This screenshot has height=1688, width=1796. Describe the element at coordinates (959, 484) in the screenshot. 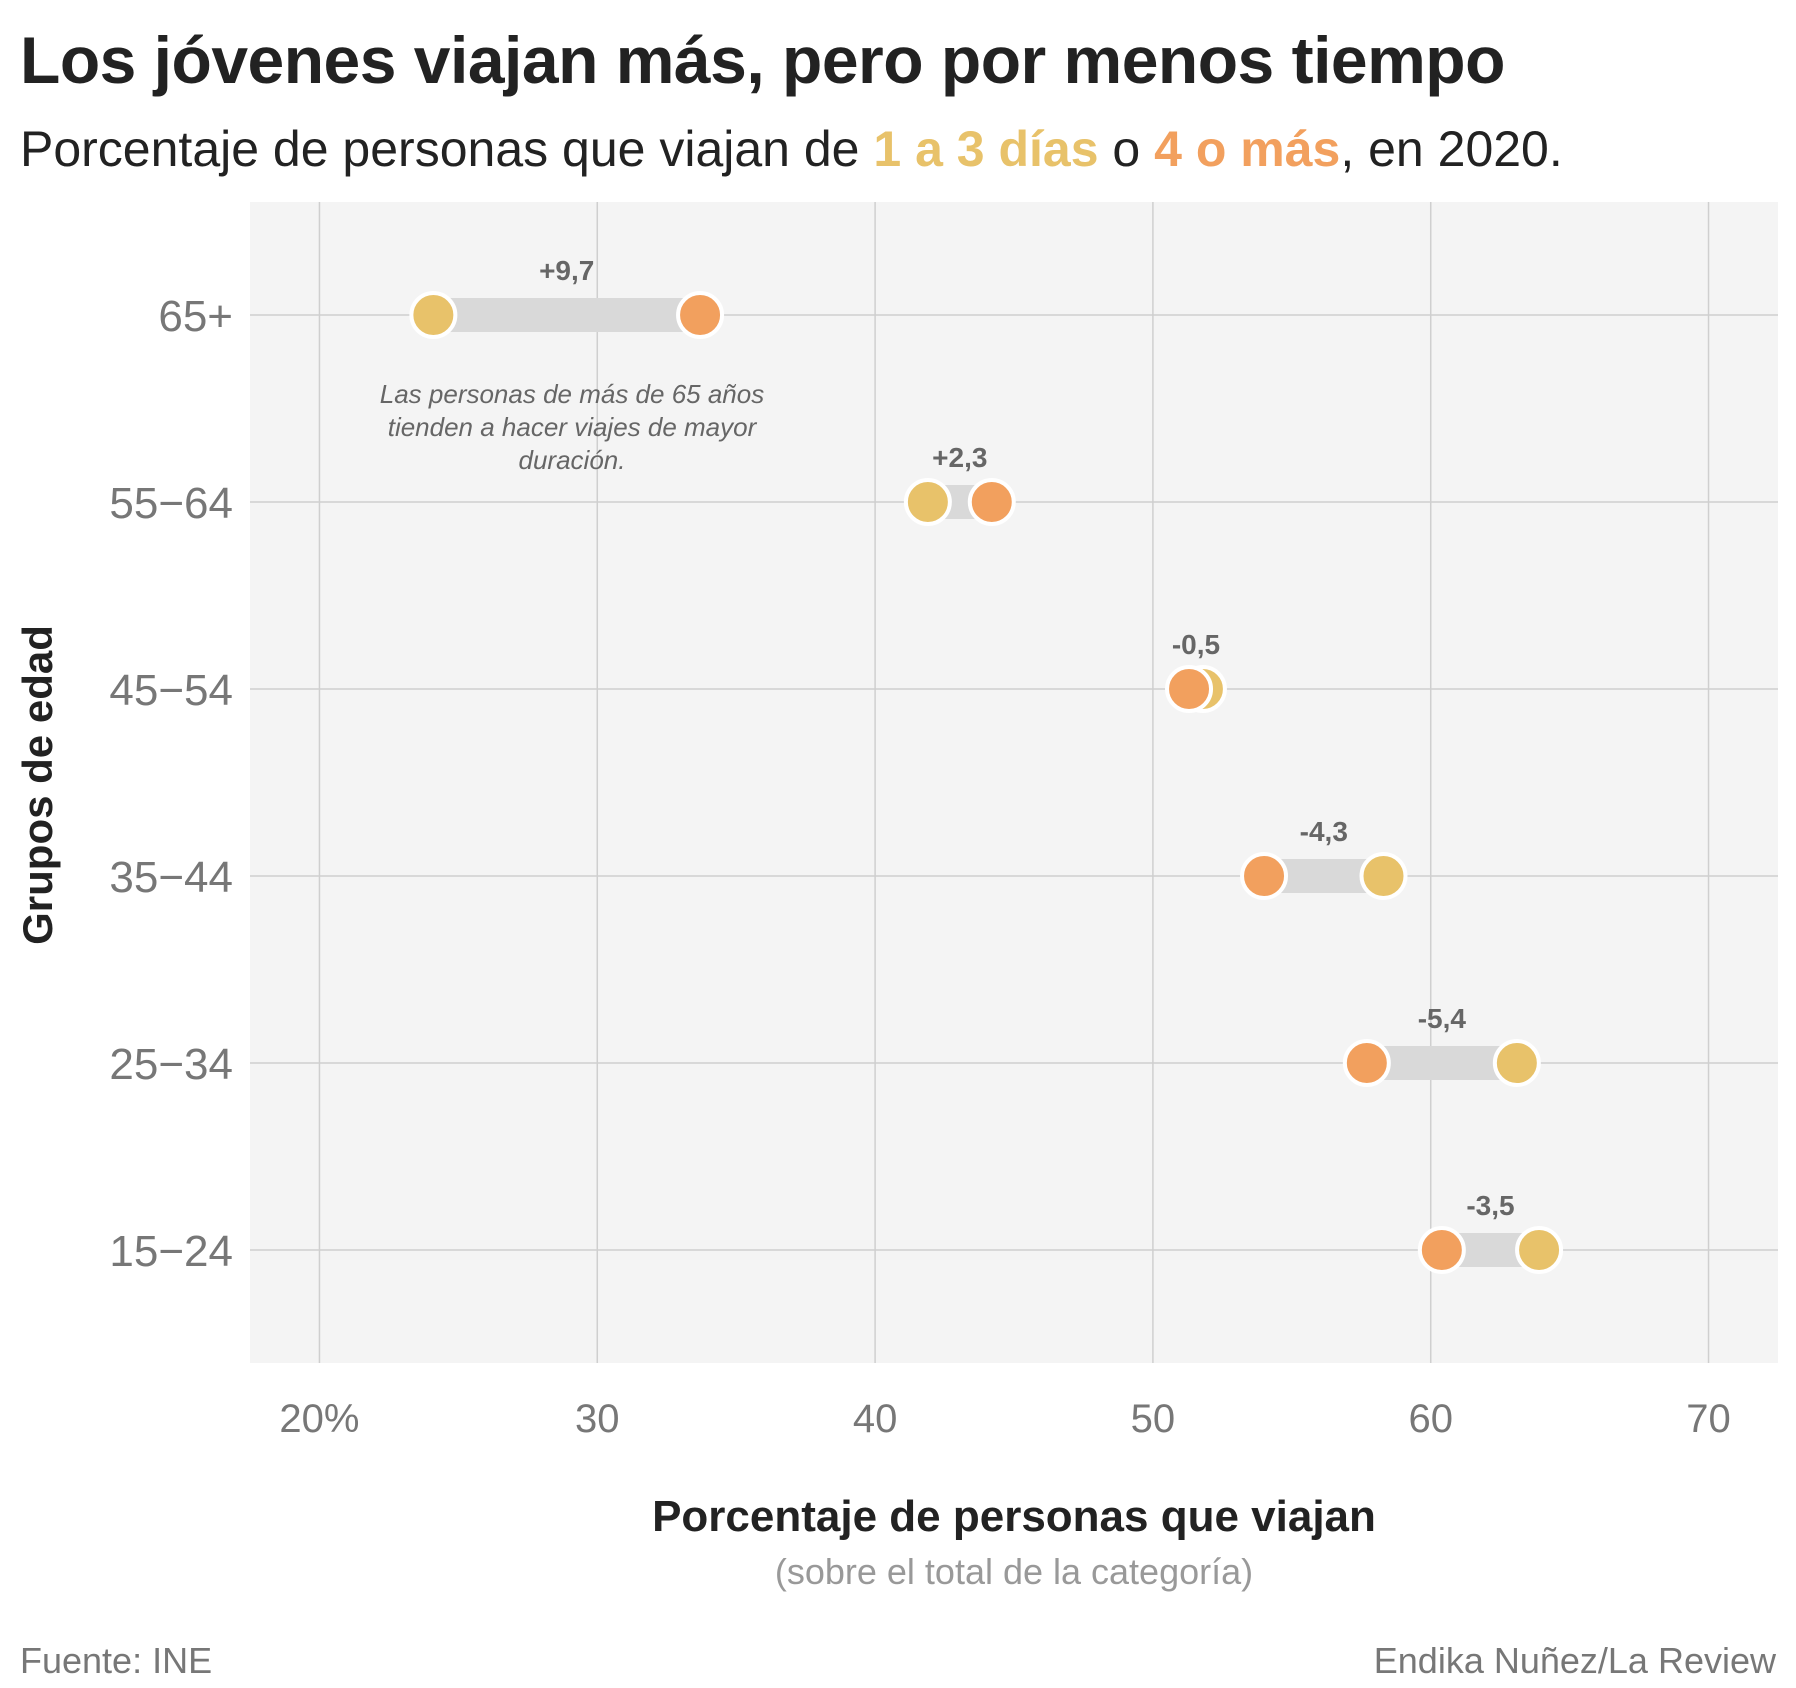

I see `dumbbell-row: +2,3` at that location.